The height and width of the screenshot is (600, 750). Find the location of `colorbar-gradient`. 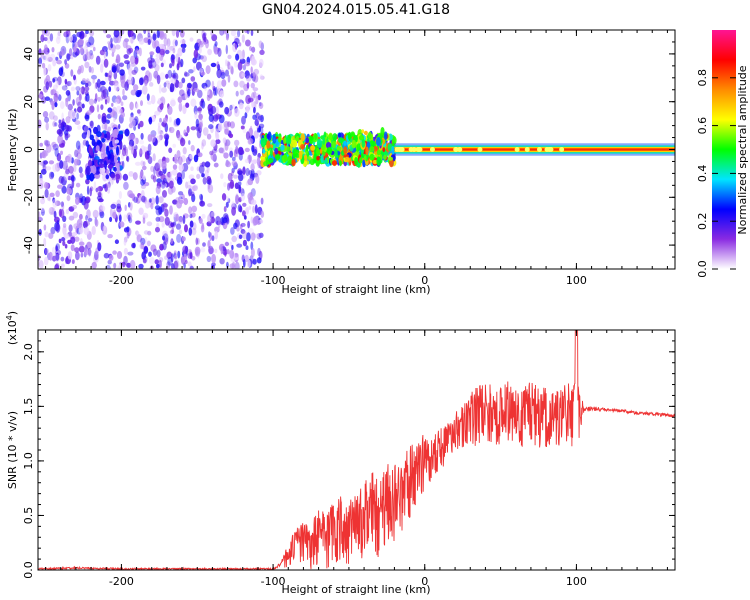

colorbar-gradient is located at coordinates (724, 149).